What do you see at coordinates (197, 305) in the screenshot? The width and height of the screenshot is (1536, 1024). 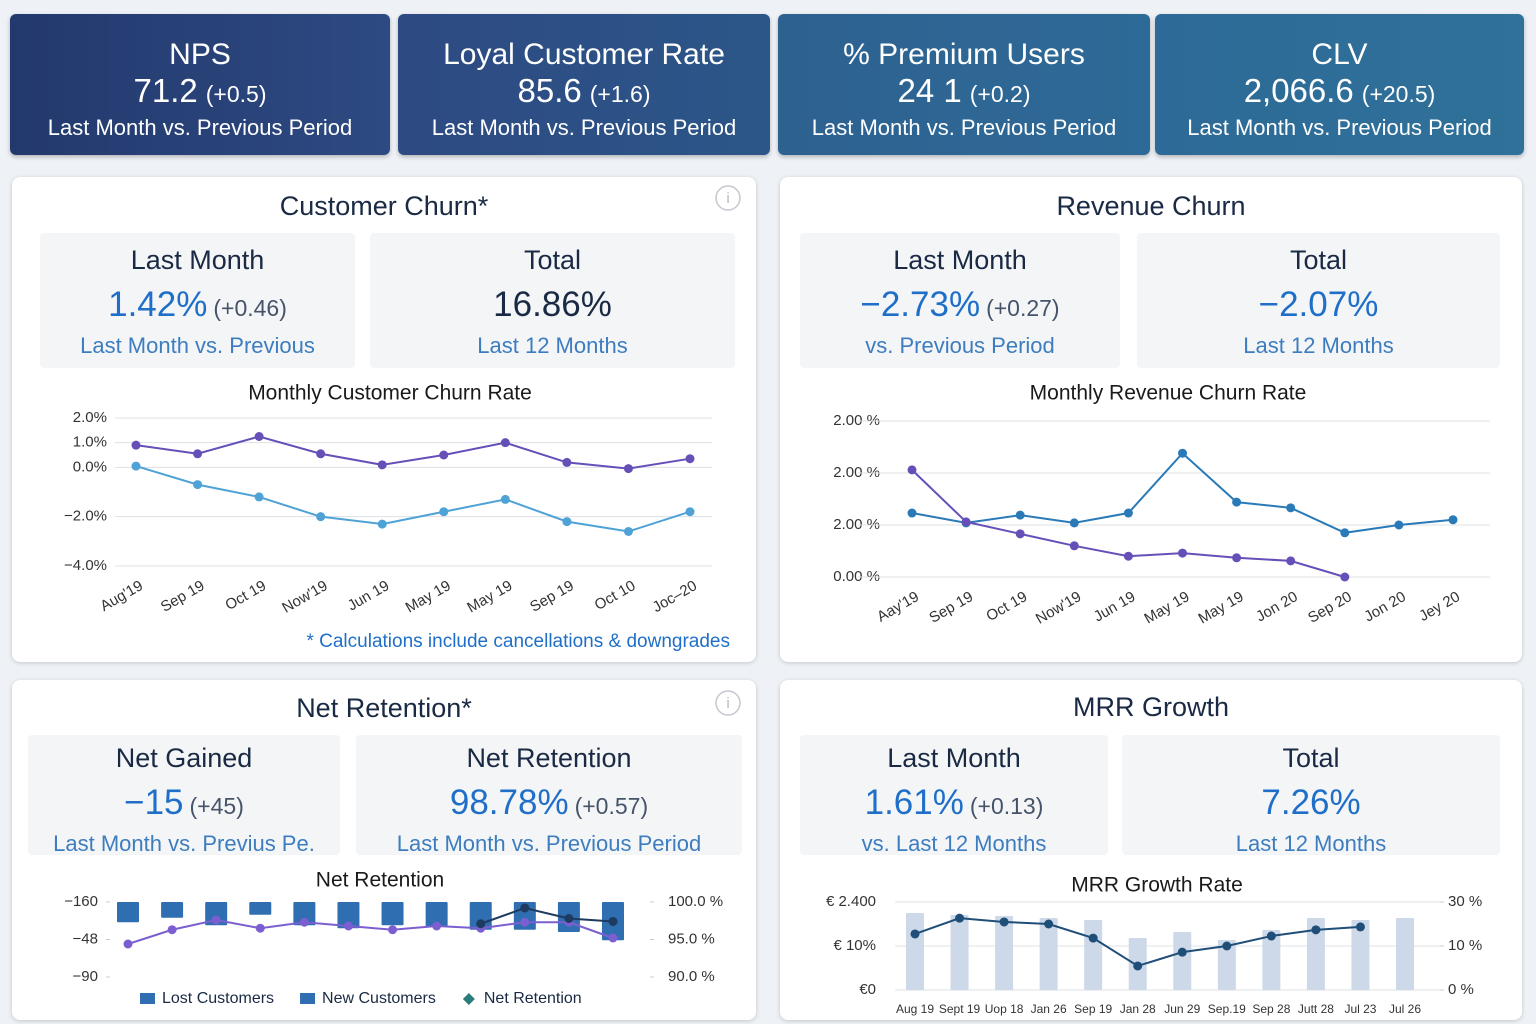 I see `stat-value-row: 1.42% (+0.46)` at bounding box center [197, 305].